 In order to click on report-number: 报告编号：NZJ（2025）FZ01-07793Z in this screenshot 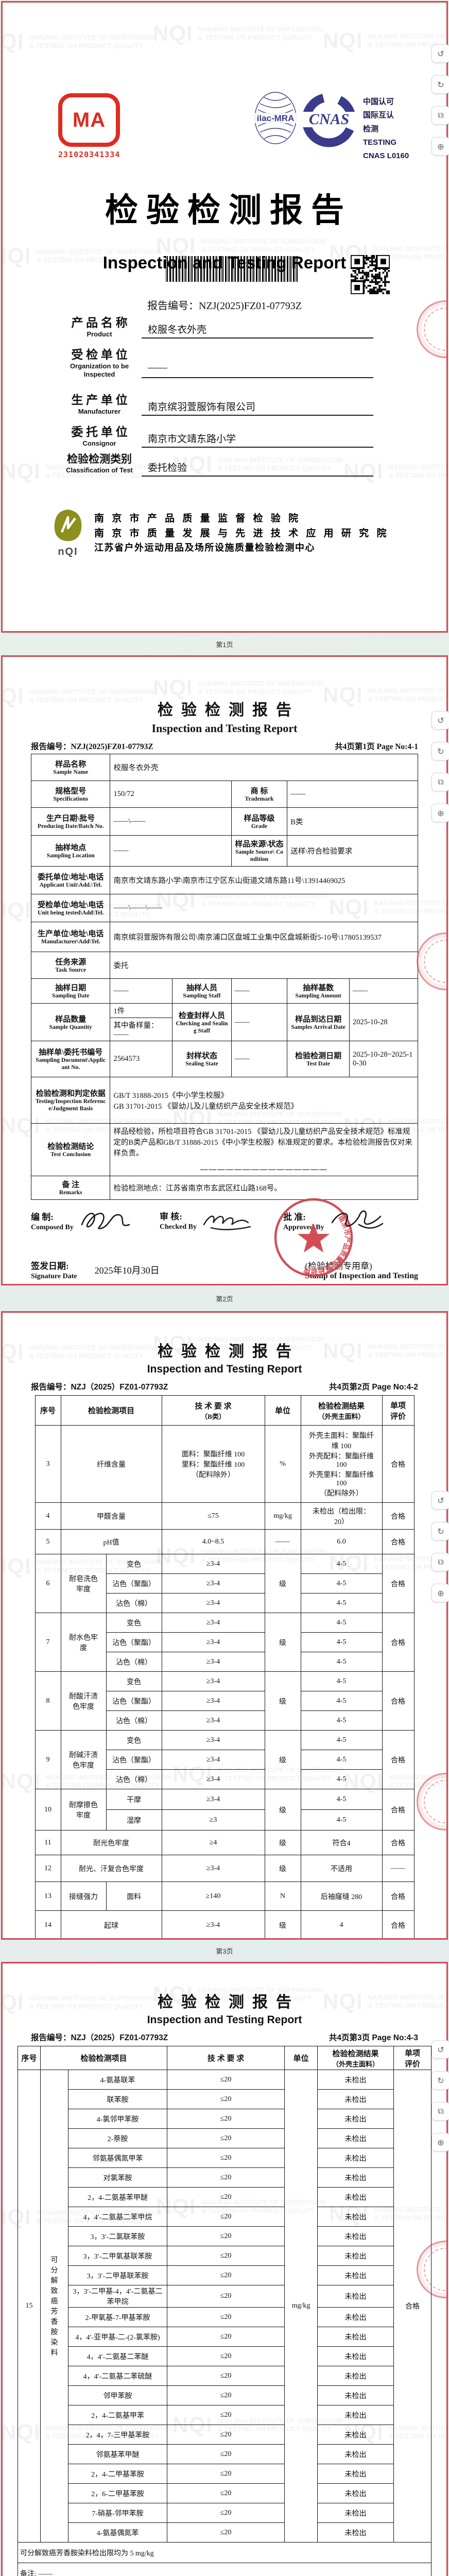, I will do `click(99, 2038)`.